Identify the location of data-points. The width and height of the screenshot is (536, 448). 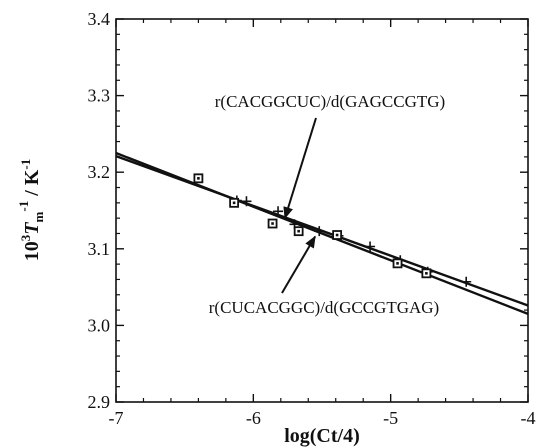
(332, 230).